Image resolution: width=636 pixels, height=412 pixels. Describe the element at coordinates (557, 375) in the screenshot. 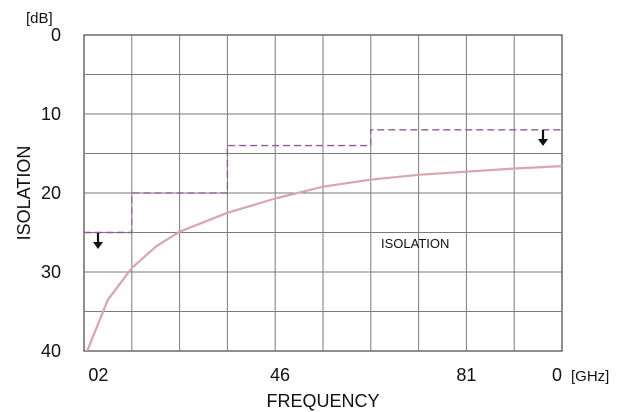

I see `x-tick-label: 0` at that location.